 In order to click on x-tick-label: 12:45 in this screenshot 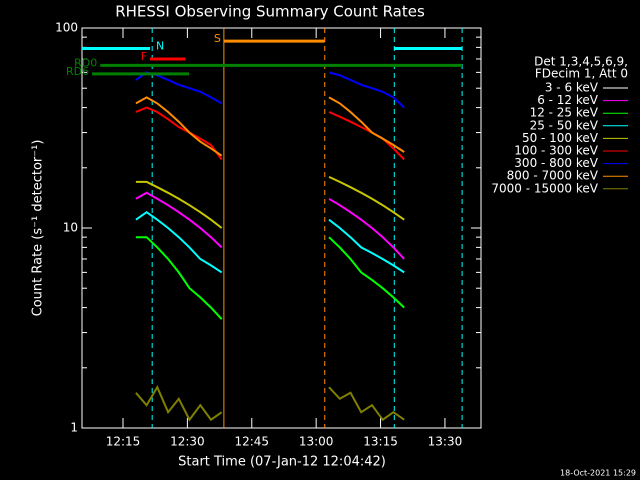, I will do `click(251, 442)`.